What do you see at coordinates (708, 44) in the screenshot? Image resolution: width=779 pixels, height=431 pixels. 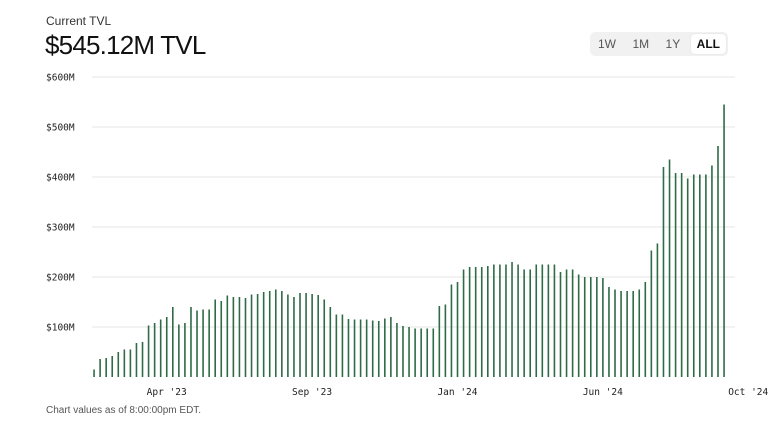 I see `range-all-button: ALL` at bounding box center [708, 44].